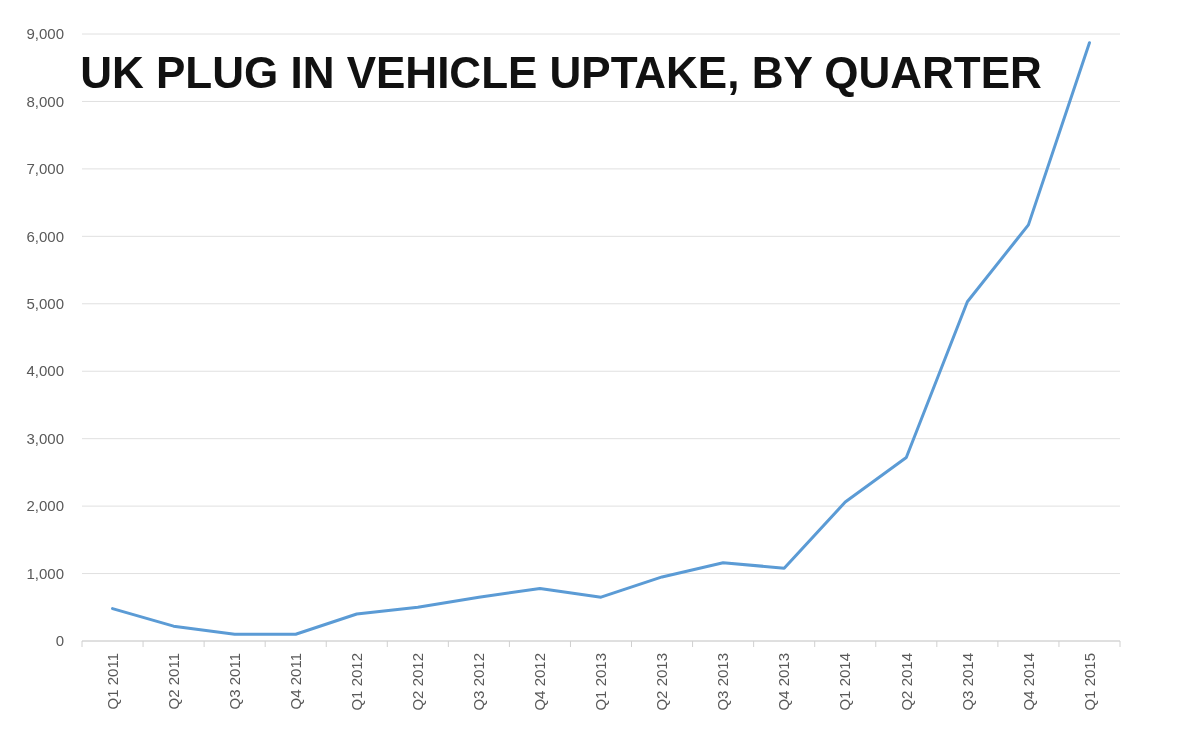  I want to click on x-tick-label: Q3 2013, so click(723, 682).